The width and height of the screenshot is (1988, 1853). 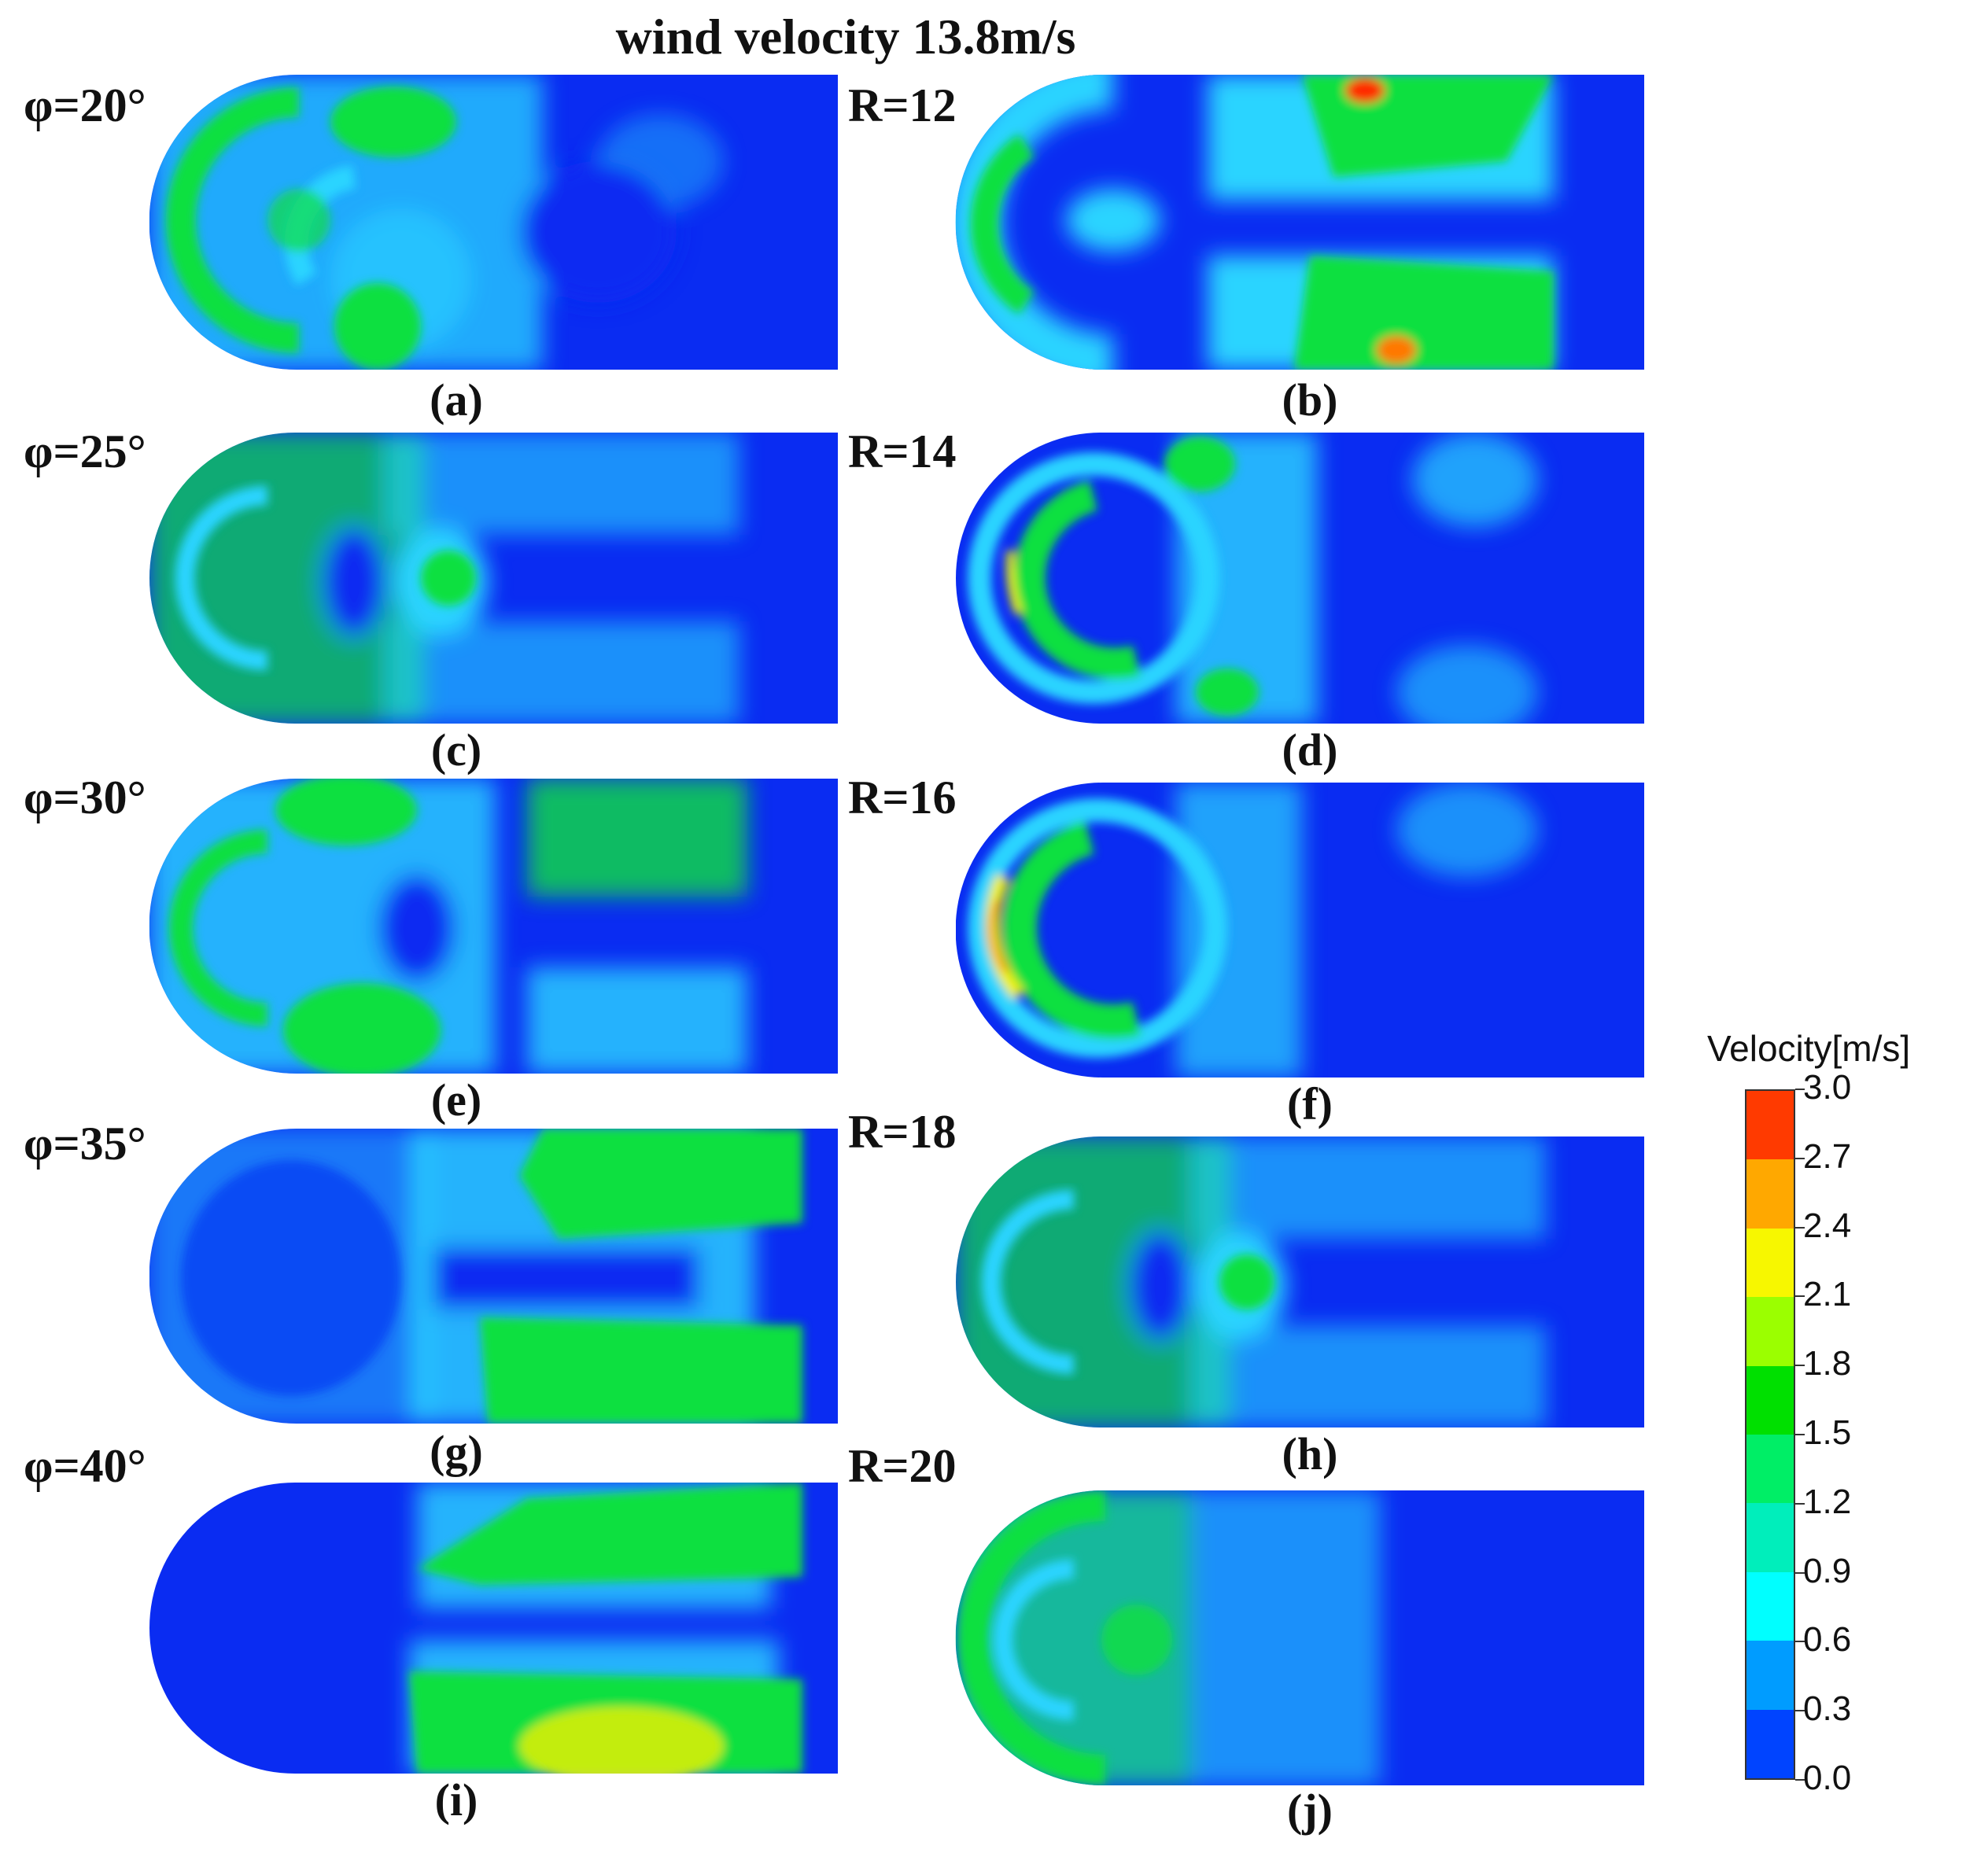 I want to click on row-label-phi-30: φ=30°, so click(x=85, y=797).